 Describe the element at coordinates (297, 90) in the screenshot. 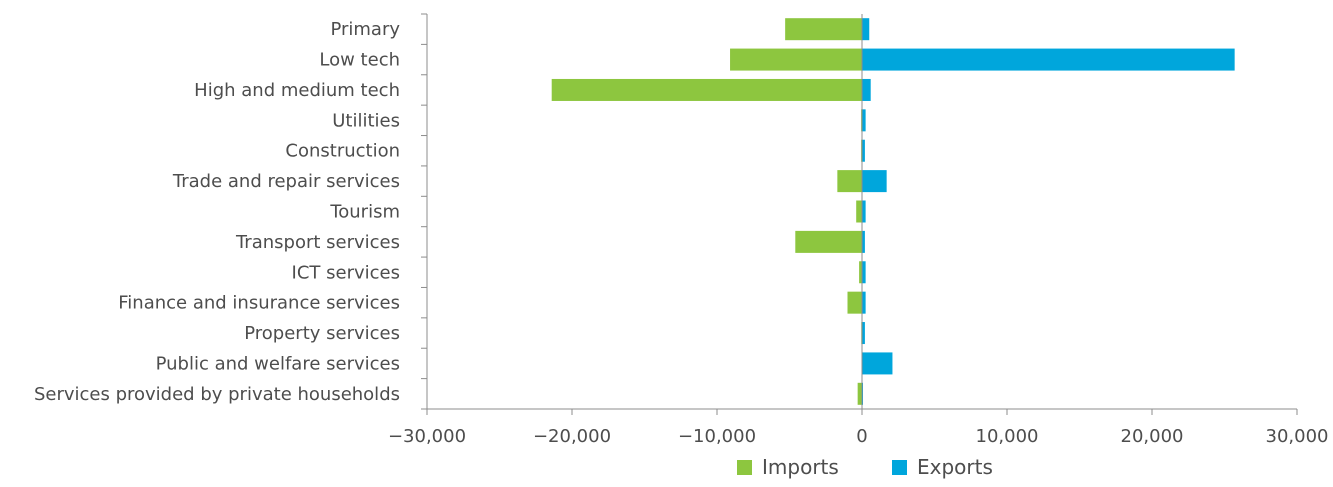

I see `category-label: High and medium tech` at that location.